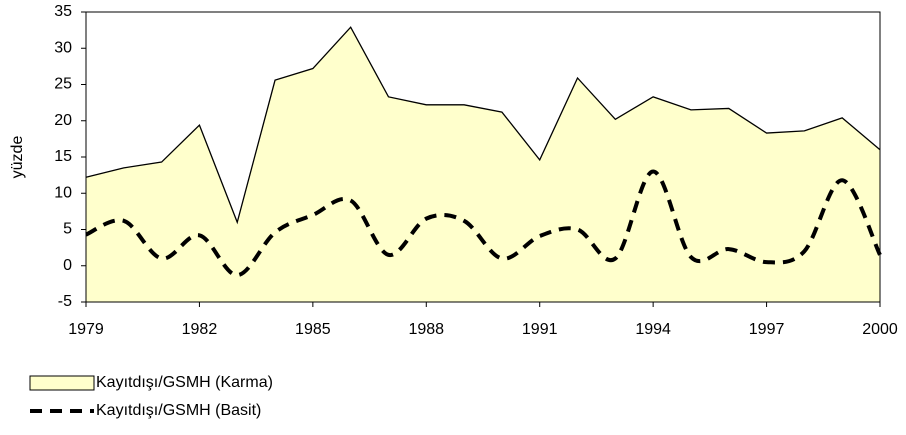 The height and width of the screenshot is (435, 906). What do you see at coordinates (63, 11) in the screenshot?
I see `y-tick-label: 35` at bounding box center [63, 11].